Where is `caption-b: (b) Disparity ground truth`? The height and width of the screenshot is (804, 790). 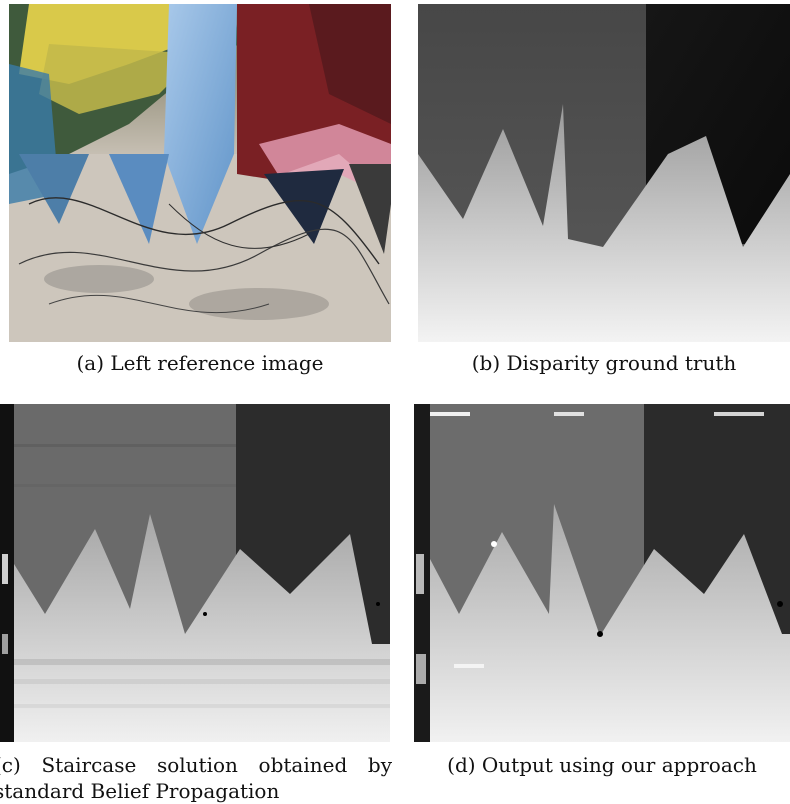
caption-b: (b) Disparity ground truth is located at coordinates (604, 363).